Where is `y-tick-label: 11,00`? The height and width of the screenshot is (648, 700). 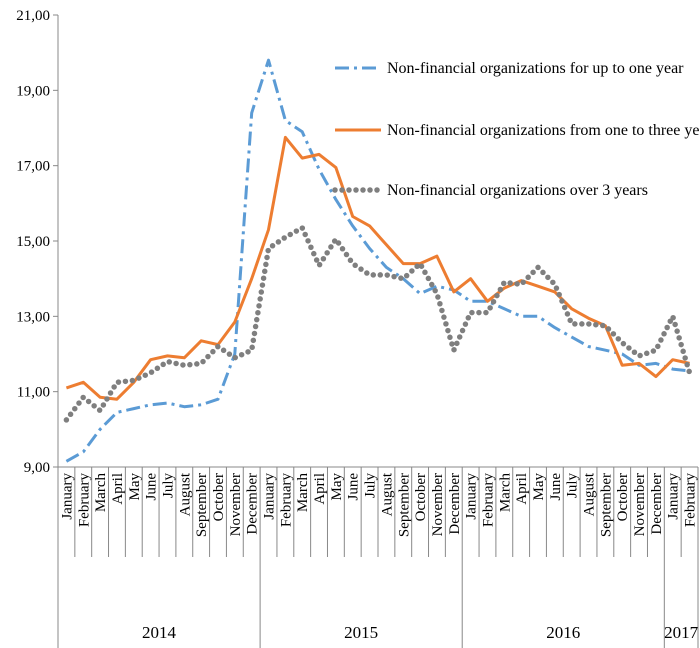 y-tick-label: 11,00 is located at coordinates (33, 393).